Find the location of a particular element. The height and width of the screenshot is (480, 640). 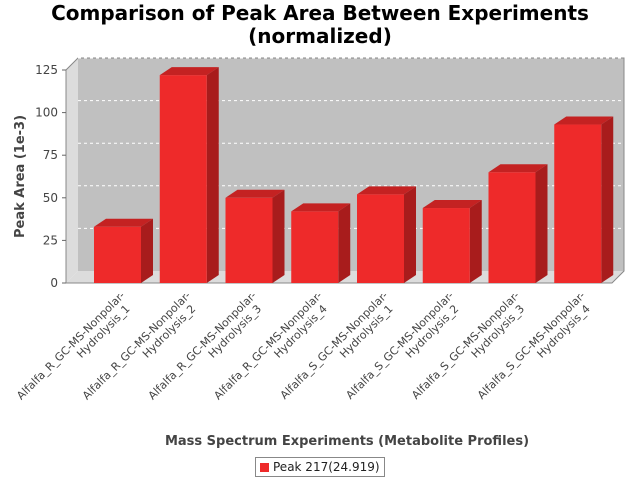

legend-swatch is located at coordinates (264, 467).